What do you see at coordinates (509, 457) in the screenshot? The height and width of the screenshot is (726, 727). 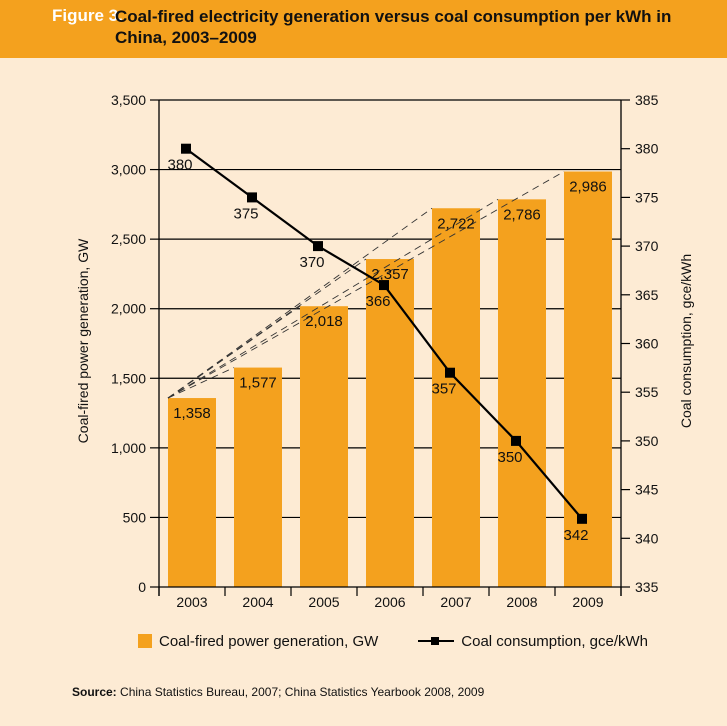 I see `consumption-value-label: 350` at bounding box center [509, 457].